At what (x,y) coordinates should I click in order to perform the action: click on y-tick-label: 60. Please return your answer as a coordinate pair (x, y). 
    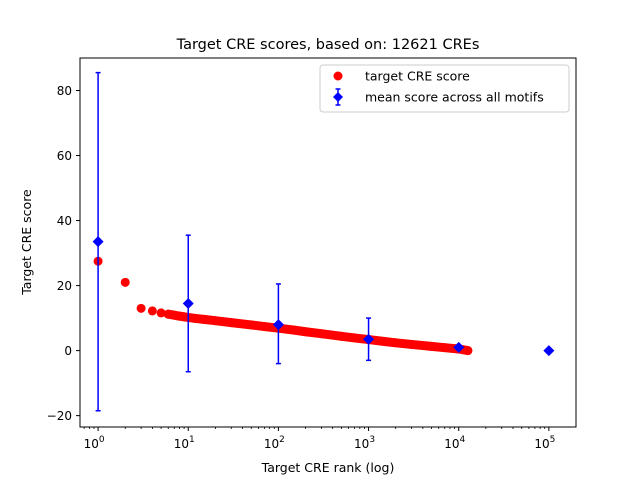
    Looking at the image, I should click on (64, 156).